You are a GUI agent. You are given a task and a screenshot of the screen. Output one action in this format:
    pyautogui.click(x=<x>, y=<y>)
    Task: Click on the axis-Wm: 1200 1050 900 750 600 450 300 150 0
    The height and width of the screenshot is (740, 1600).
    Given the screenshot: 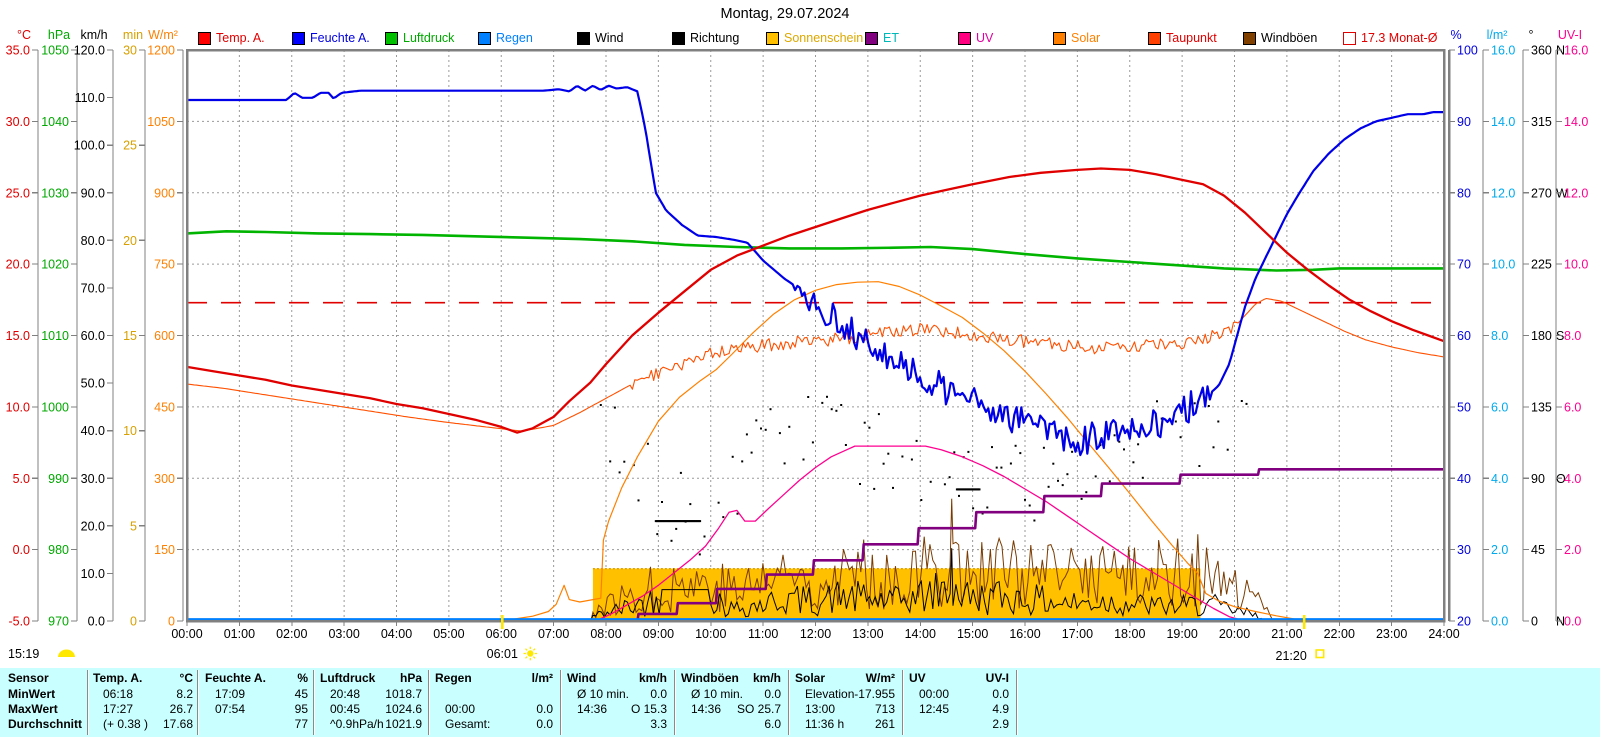 What is the action you would take?
    pyautogui.click(x=165, y=336)
    